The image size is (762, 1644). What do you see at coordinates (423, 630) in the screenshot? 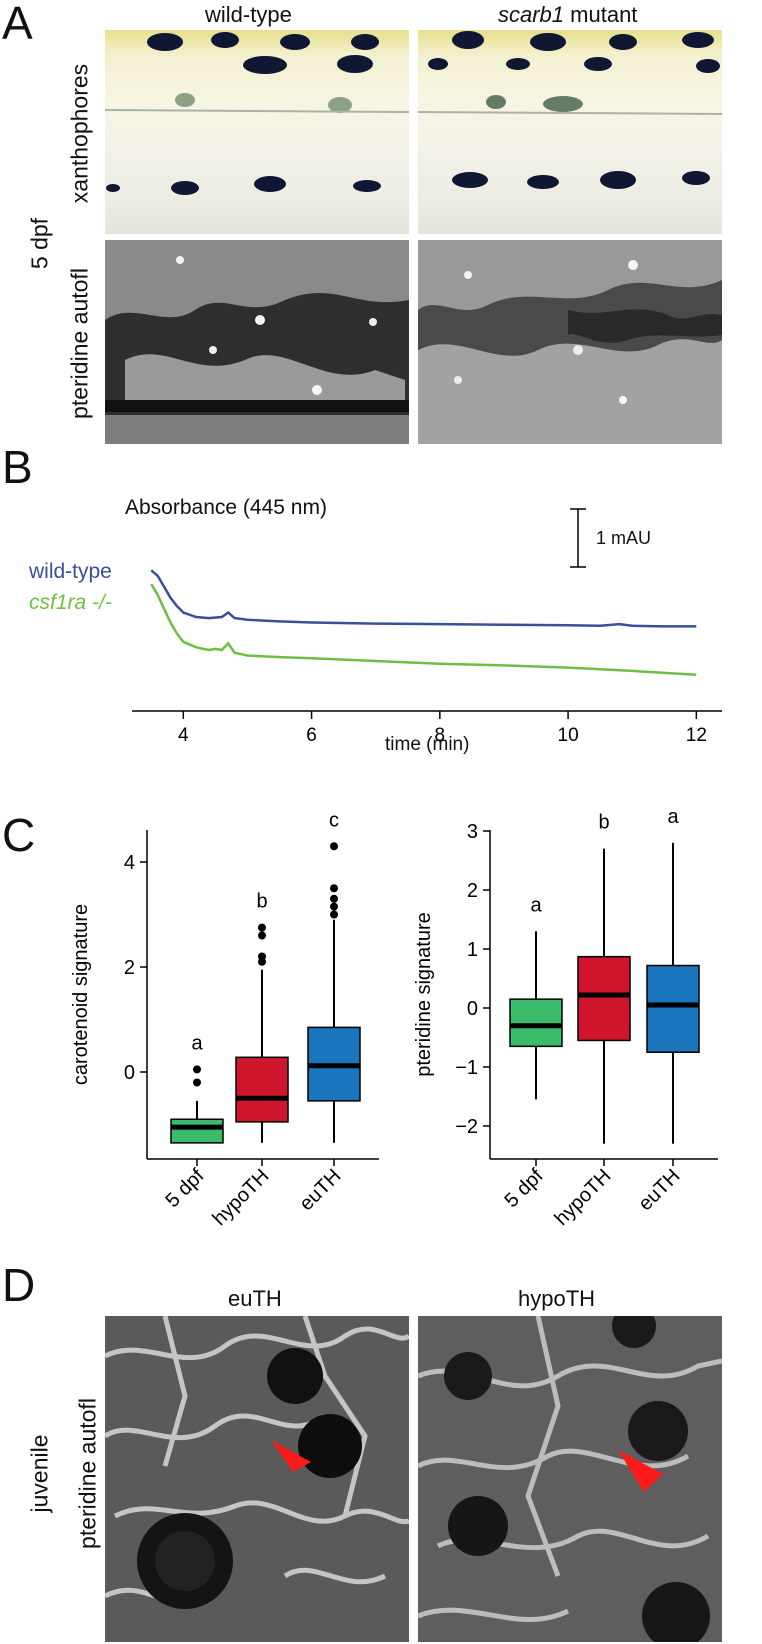
I see `series-line-mutant` at bounding box center [423, 630].